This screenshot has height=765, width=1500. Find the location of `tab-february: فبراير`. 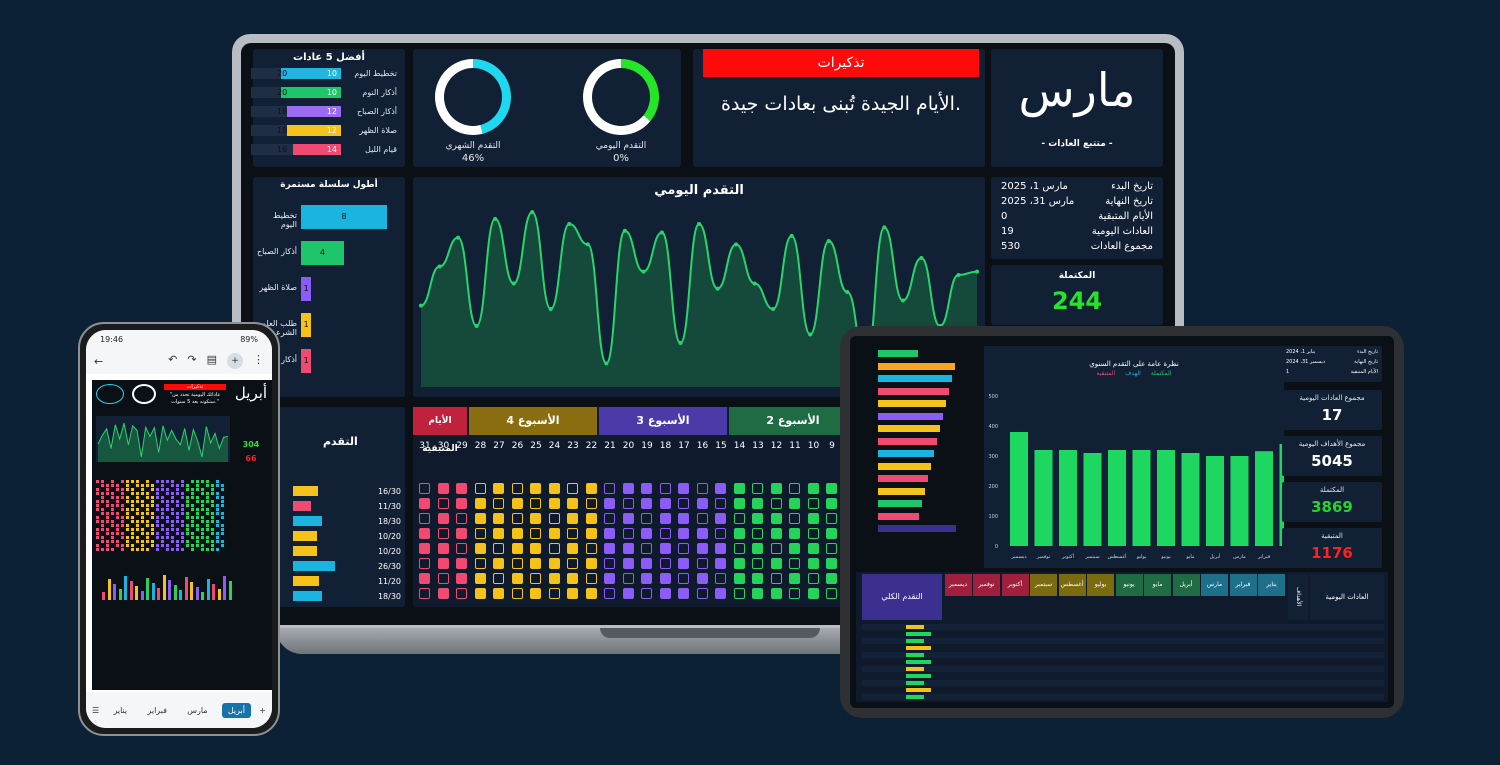

tab-february: فبراير is located at coordinates (157, 710).